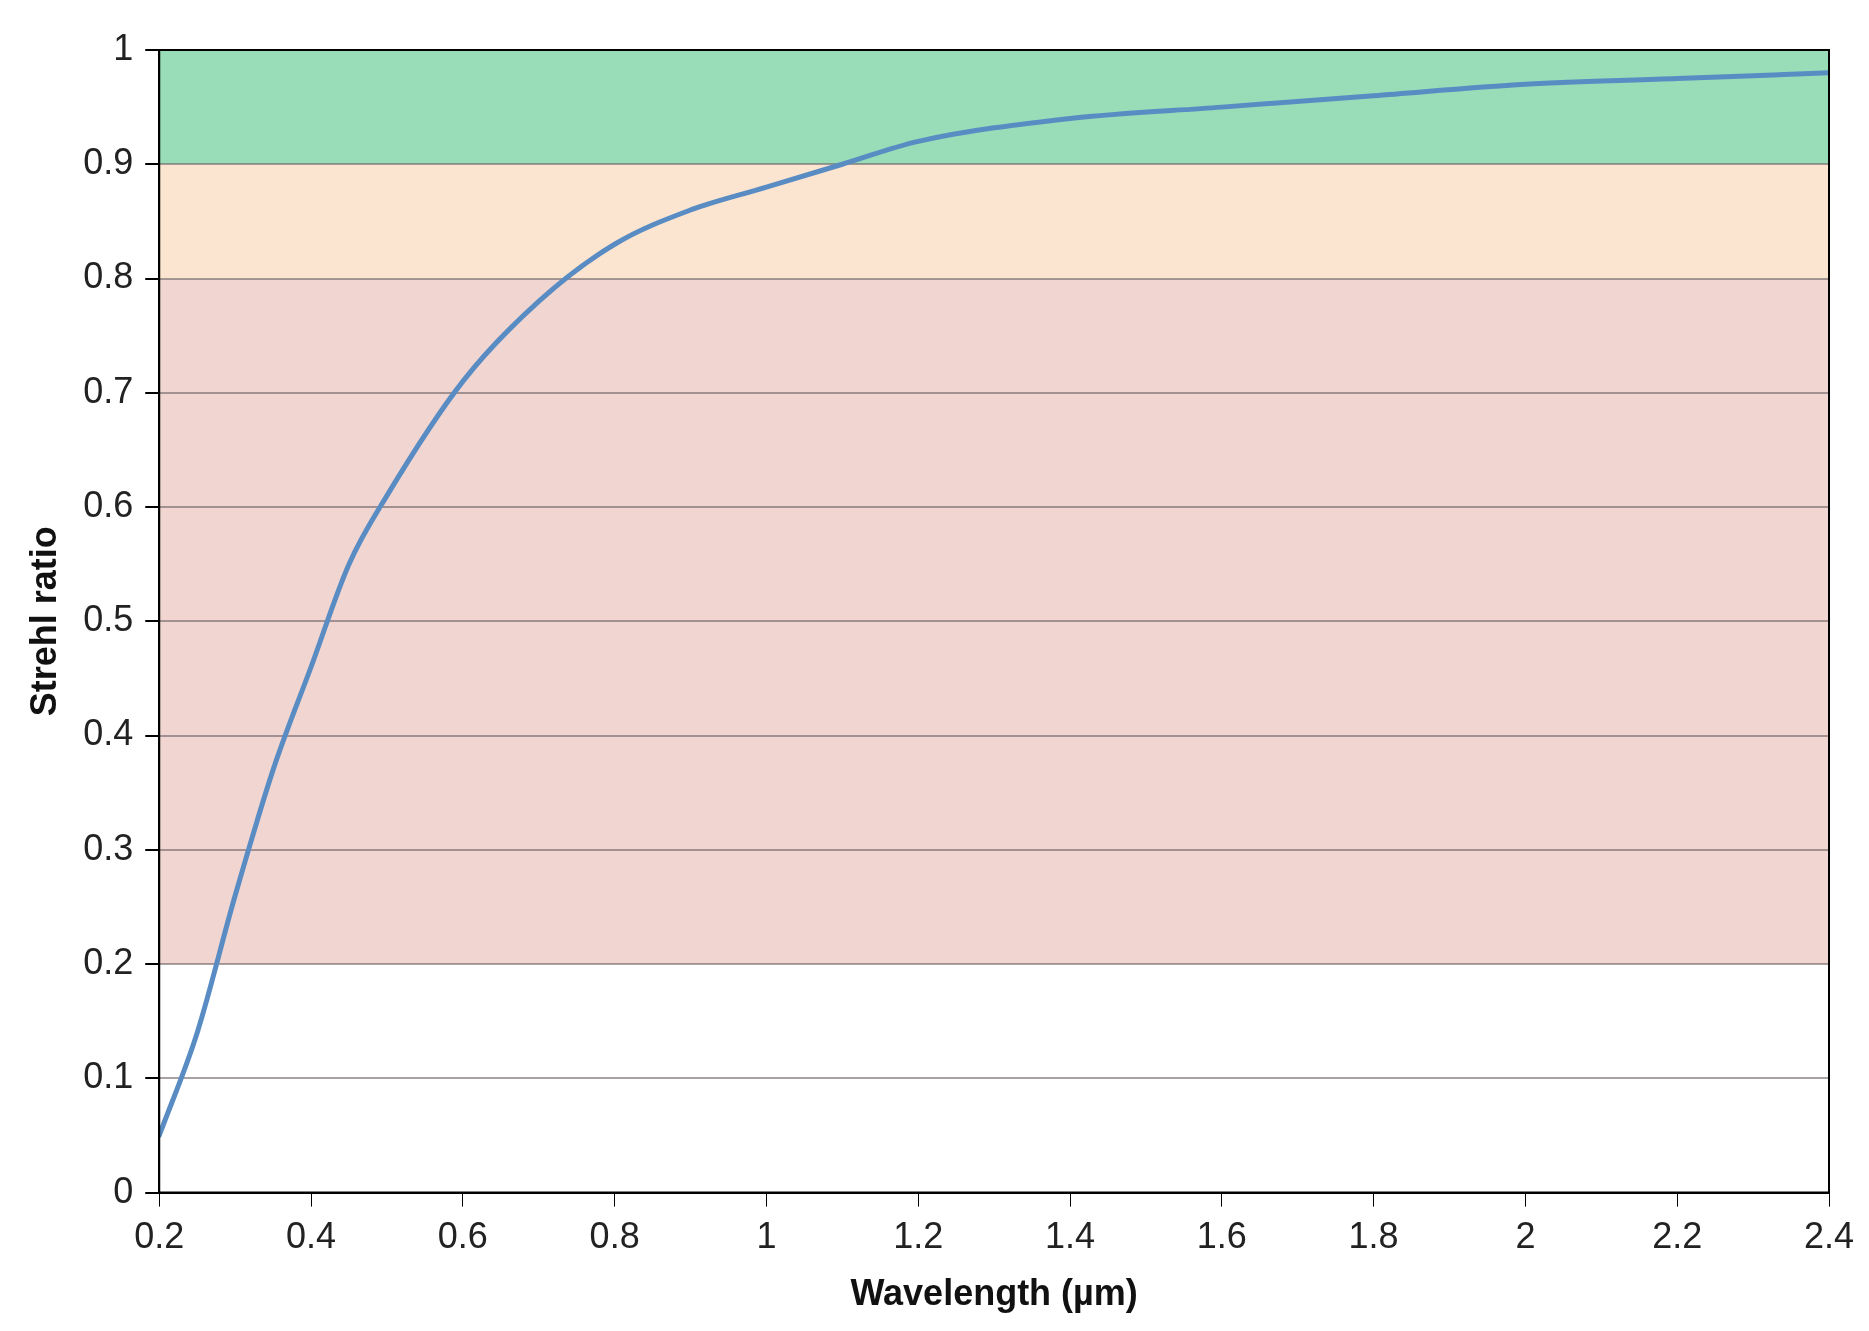 This screenshot has width=1869, height=1331. Describe the element at coordinates (123, 47) in the screenshot. I see `y-tick-label: 1` at that location.